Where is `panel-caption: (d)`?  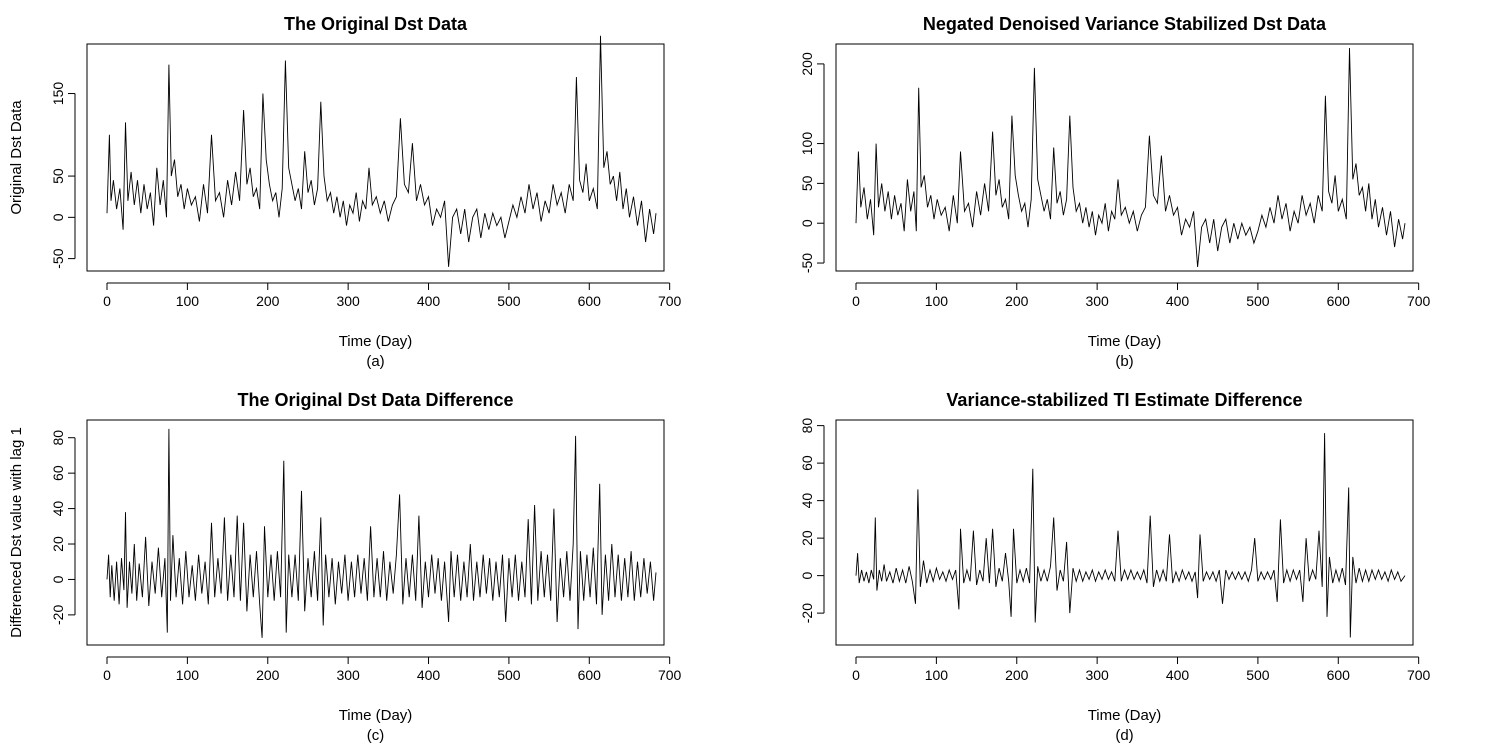 panel-caption: (d) is located at coordinates (1124, 735).